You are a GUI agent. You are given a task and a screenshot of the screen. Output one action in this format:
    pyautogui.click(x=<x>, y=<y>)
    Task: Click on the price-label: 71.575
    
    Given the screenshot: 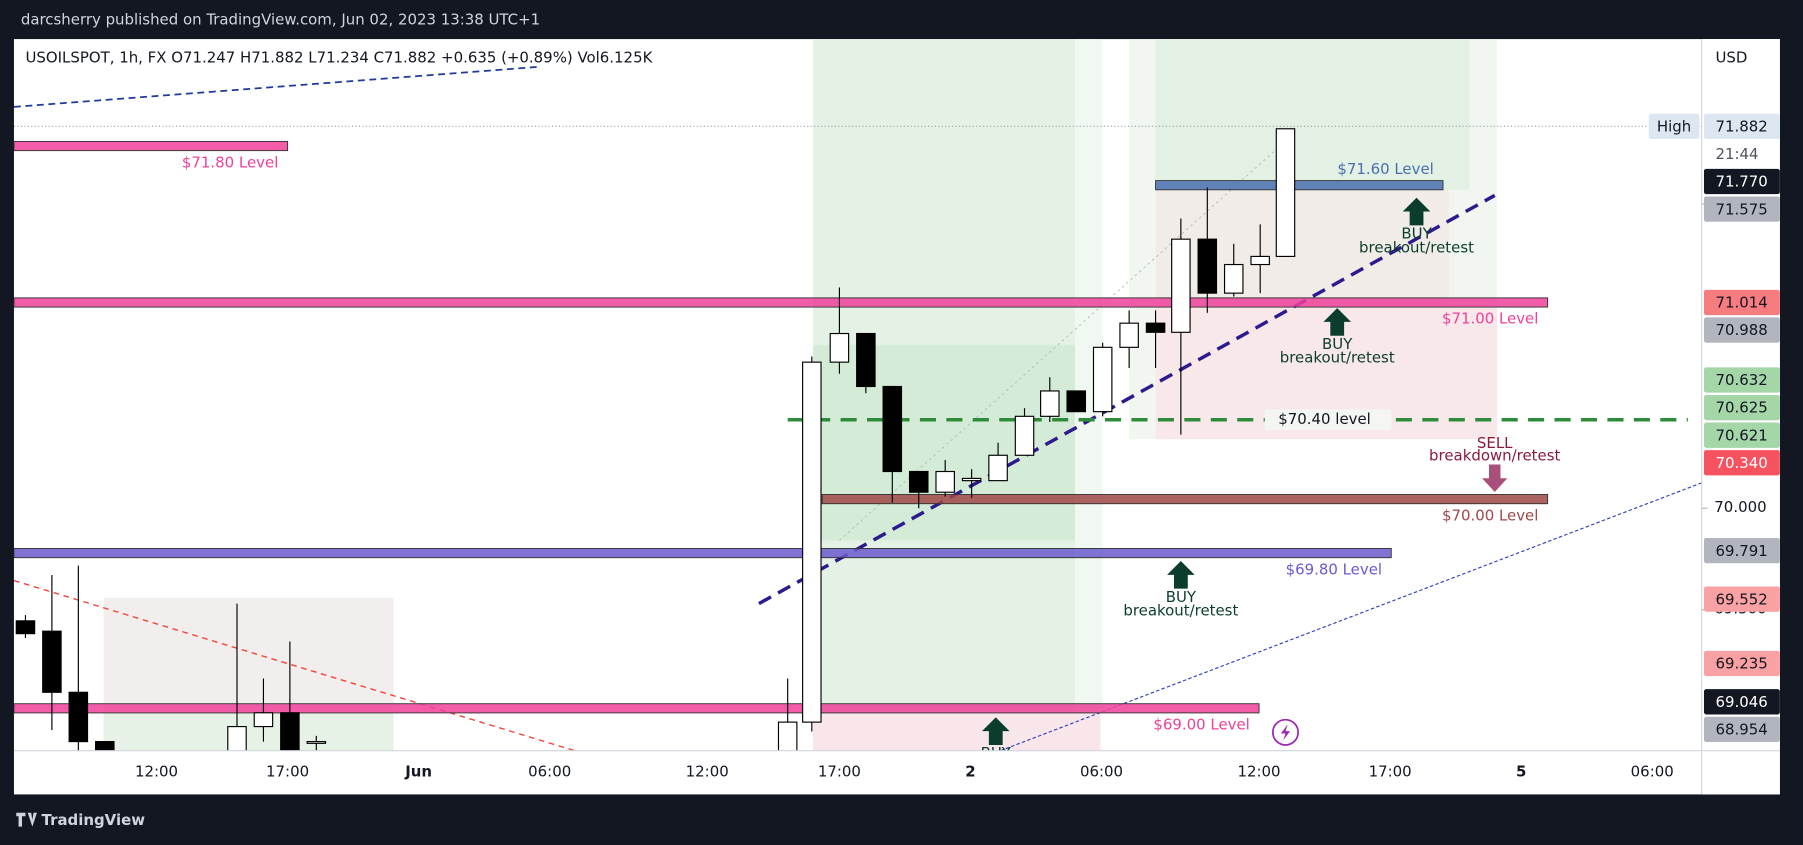 What is the action you would take?
    pyautogui.click(x=1741, y=209)
    